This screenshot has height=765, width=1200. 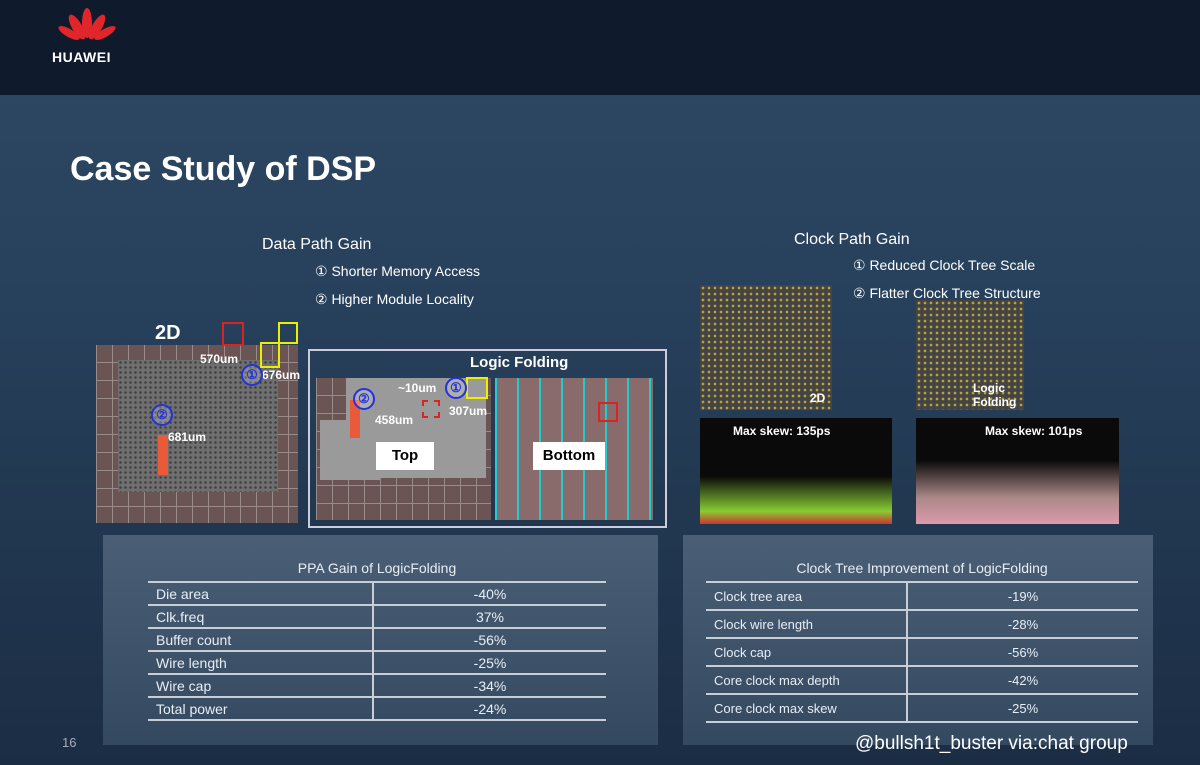 I want to click on table-row: Clock tree area -19%, so click(x=922, y=596).